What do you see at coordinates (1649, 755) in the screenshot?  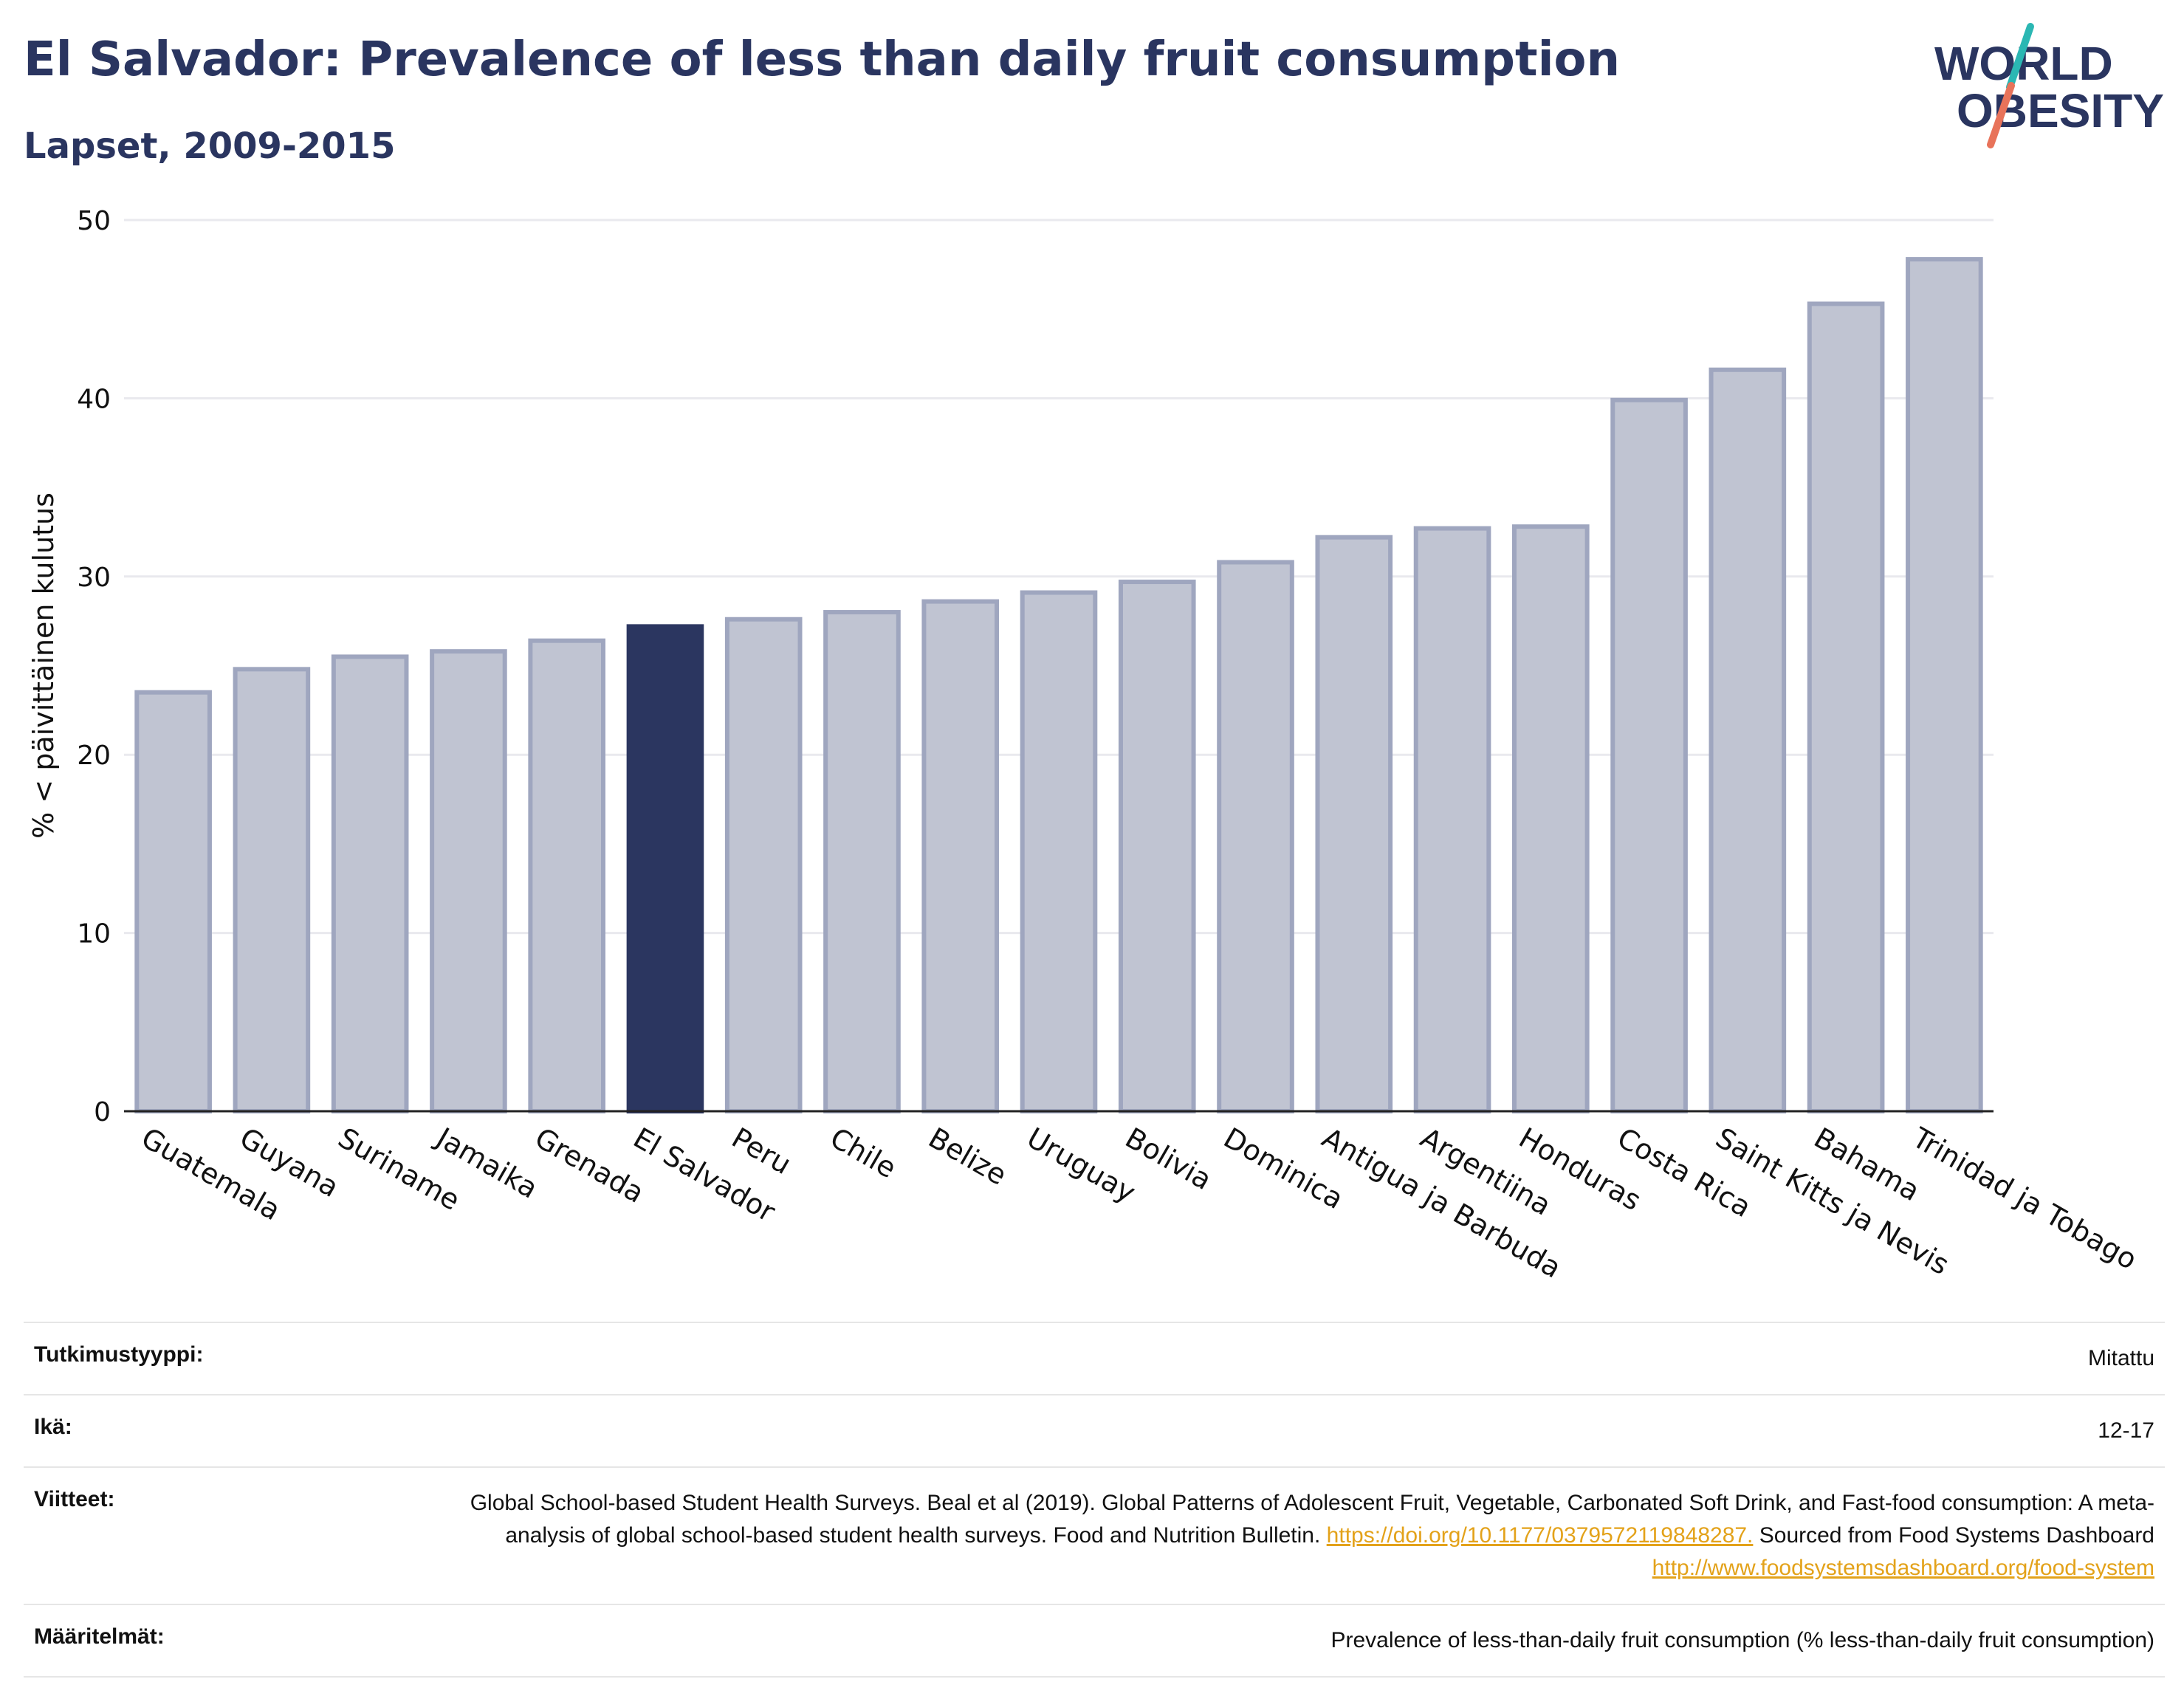 I see `bar-costa-rica` at bounding box center [1649, 755].